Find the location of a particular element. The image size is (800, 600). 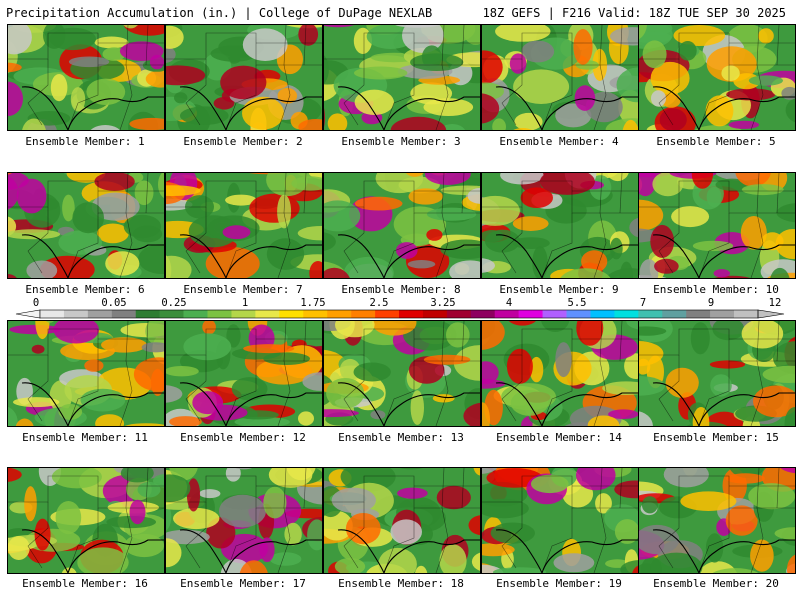

colorbar-tick-label: 9 is located at coordinates (711, 303).